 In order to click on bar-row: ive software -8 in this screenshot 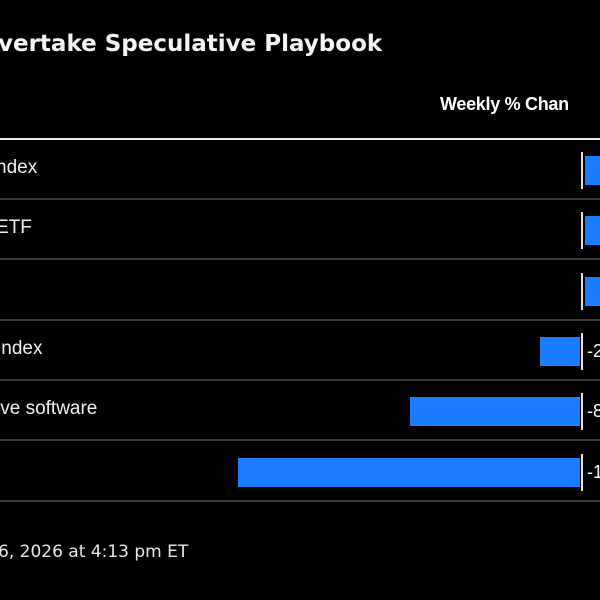, I will do `click(300, 411)`.